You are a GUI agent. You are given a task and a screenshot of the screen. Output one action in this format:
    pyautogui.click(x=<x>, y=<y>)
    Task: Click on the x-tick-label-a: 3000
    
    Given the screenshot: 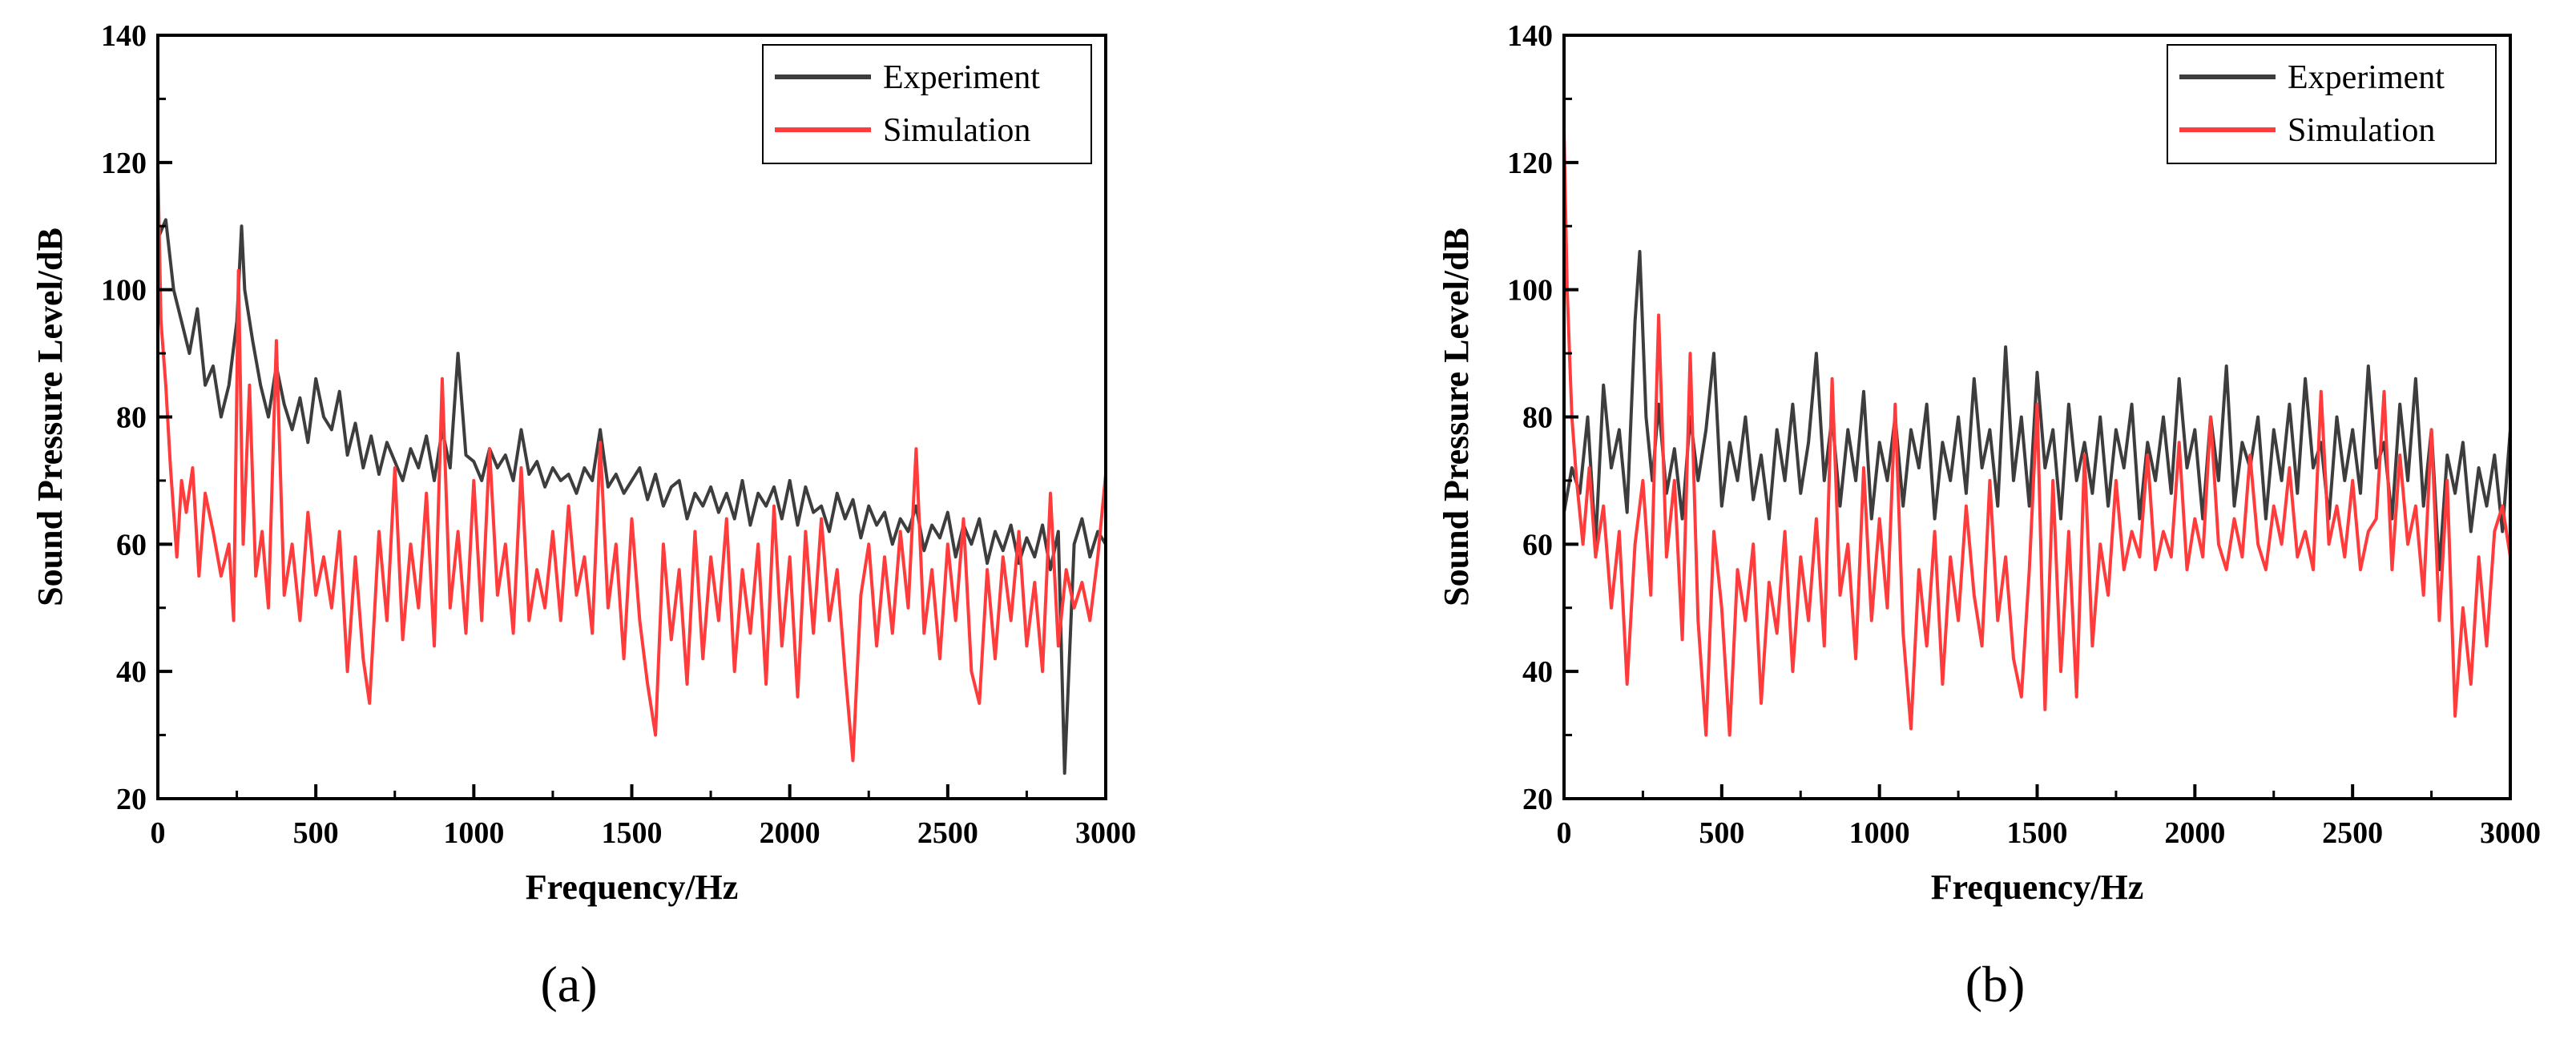 What is the action you would take?
    pyautogui.click(x=1105, y=833)
    